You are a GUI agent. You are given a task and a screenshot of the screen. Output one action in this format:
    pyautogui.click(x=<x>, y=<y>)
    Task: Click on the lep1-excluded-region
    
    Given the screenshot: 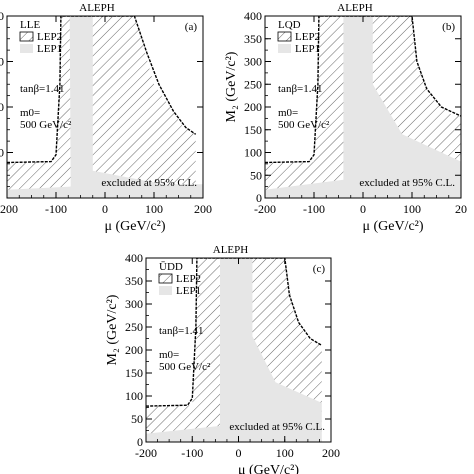 What is the action you would take?
    pyautogui.click(x=234, y=350)
    